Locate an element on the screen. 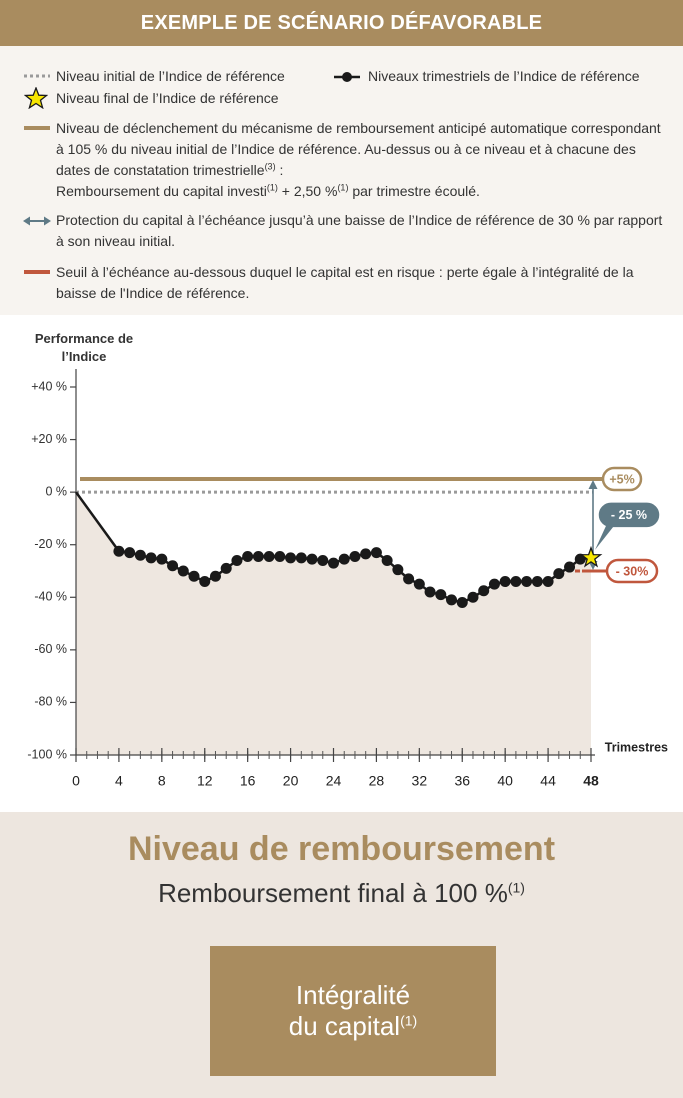 This screenshot has height=1098, width=683. x-tick-label: 40 is located at coordinates (505, 781).